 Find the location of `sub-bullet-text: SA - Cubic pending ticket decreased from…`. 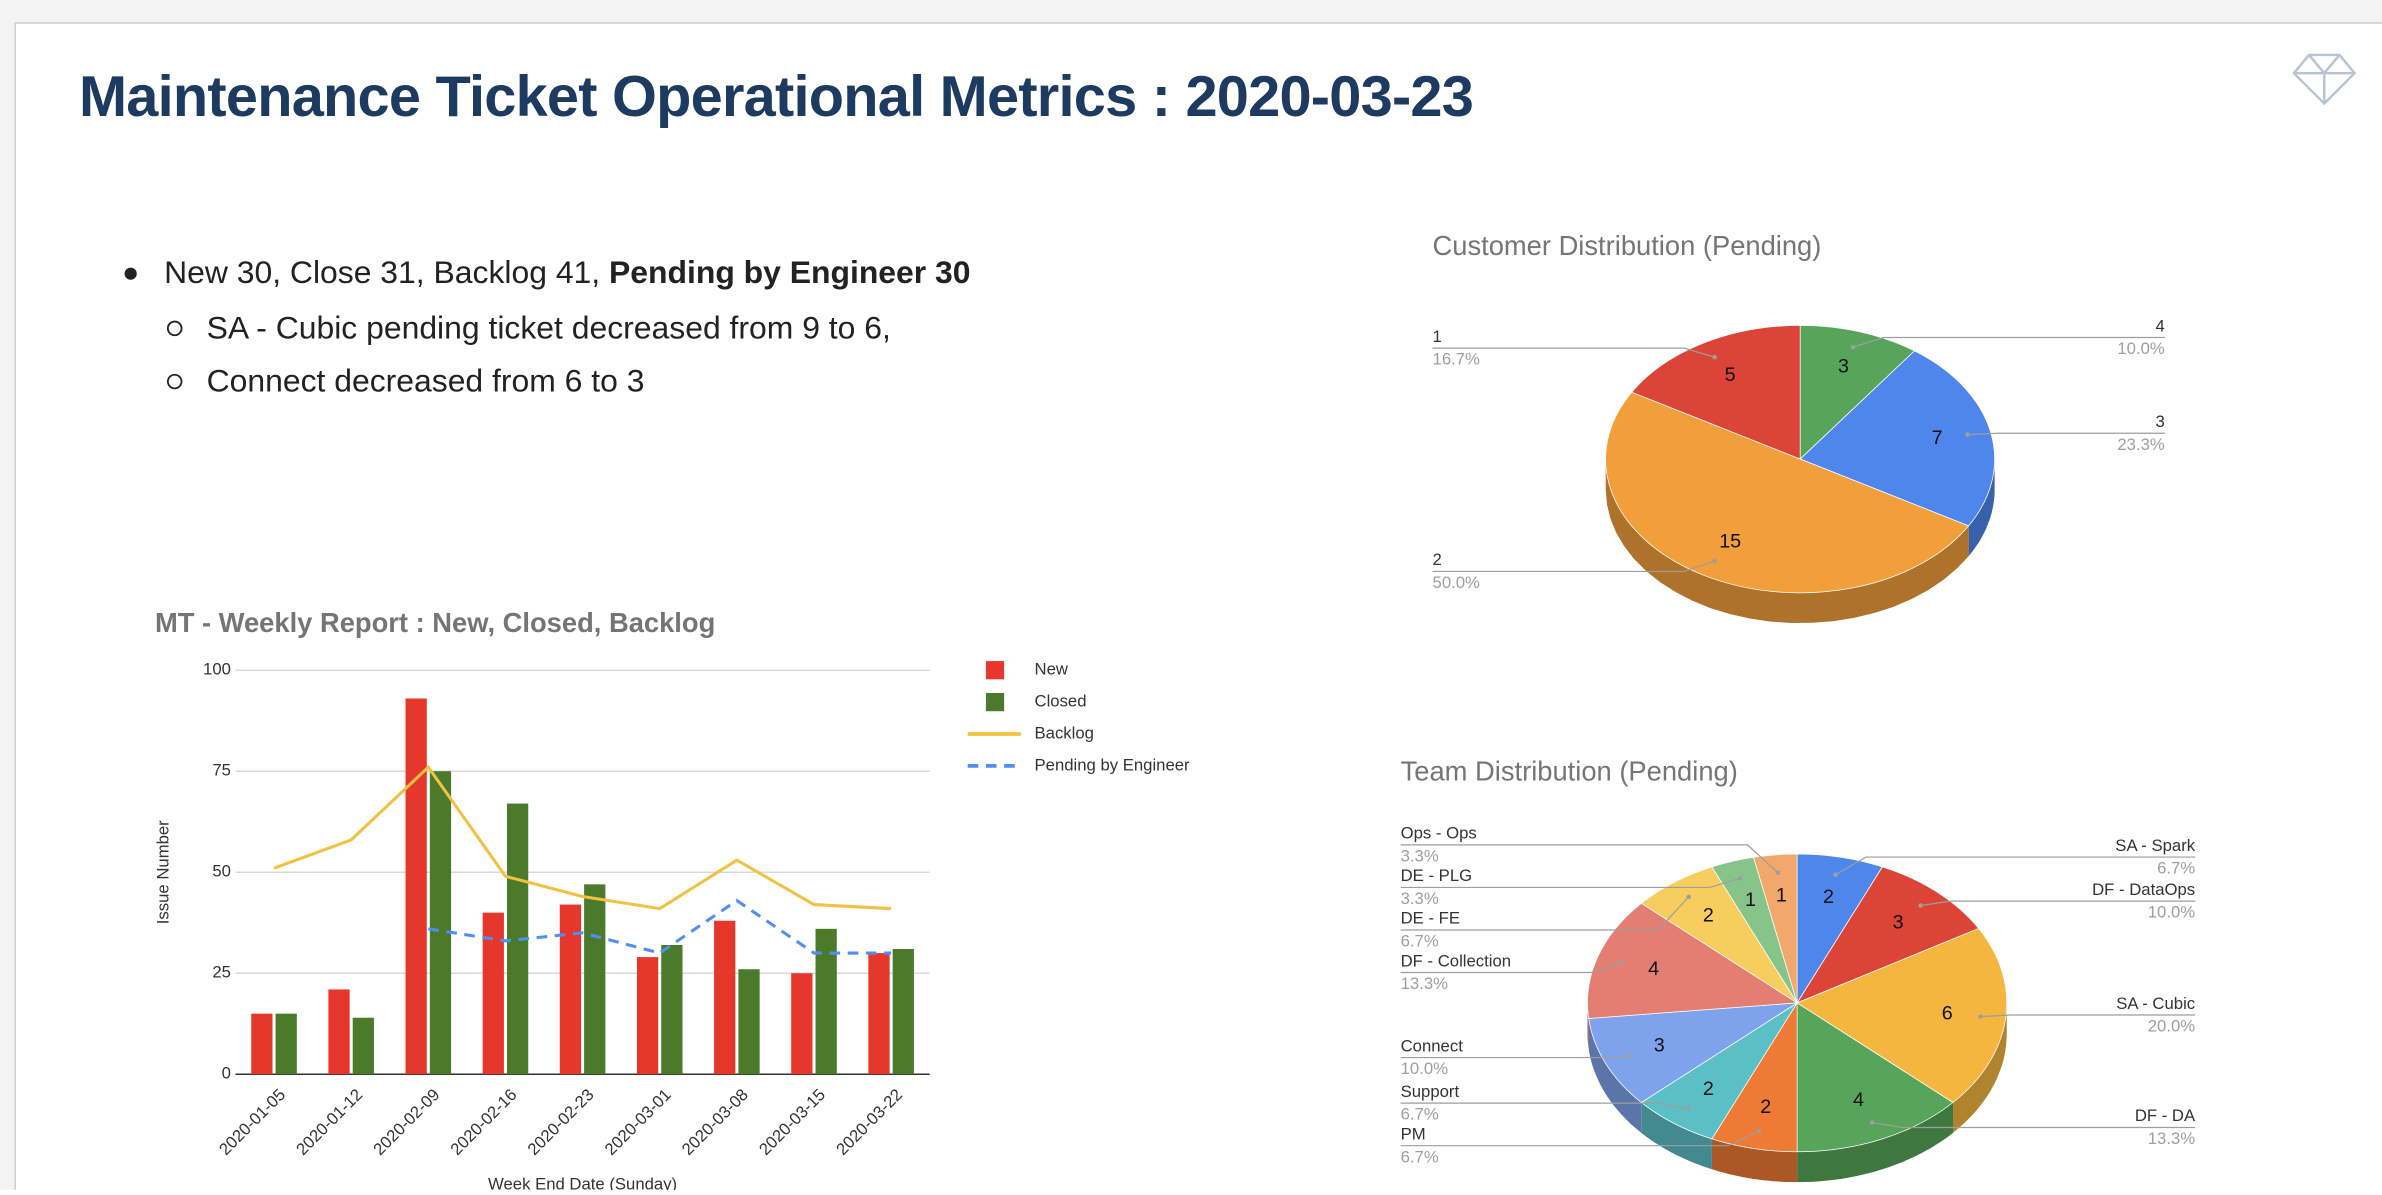

sub-bullet-text: SA - Cubic pending ticket decreased from… is located at coordinates (549, 327).